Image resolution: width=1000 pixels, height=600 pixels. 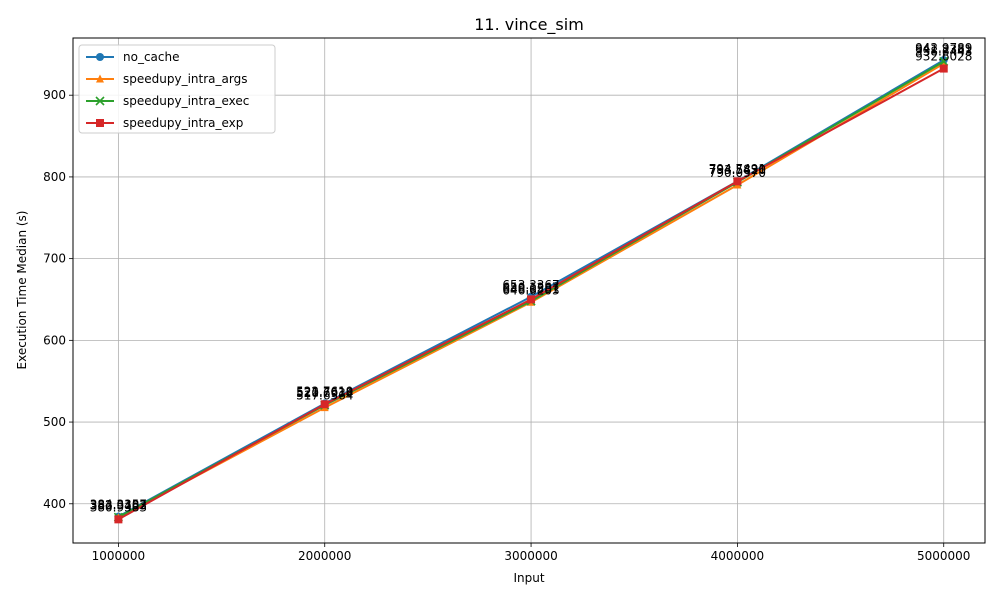 What do you see at coordinates (22, 290) in the screenshot?
I see `y-axis-label: Execution Time Median (s)` at bounding box center [22, 290].